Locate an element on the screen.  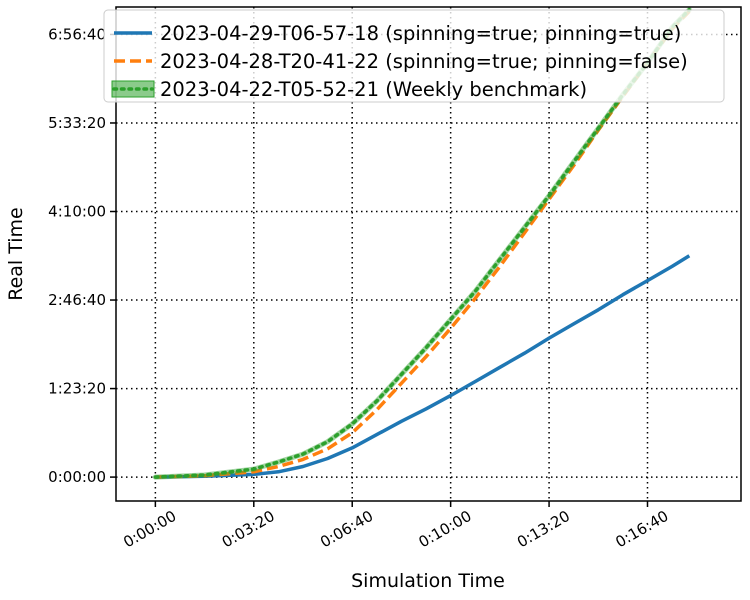
y-tick-label: 4:10:00 is located at coordinates (77, 212).